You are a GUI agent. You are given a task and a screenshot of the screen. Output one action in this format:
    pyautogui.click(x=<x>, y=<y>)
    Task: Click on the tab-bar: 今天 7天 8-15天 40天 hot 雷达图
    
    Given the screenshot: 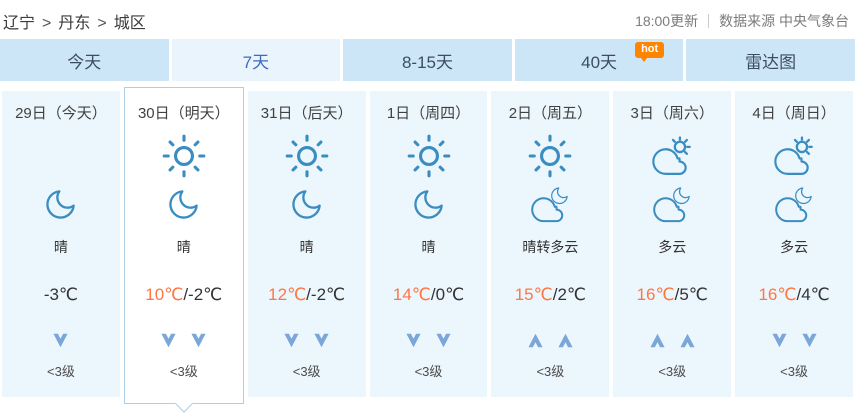 What is the action you would take?
    pyautogui.click(x=427, y=60)
    